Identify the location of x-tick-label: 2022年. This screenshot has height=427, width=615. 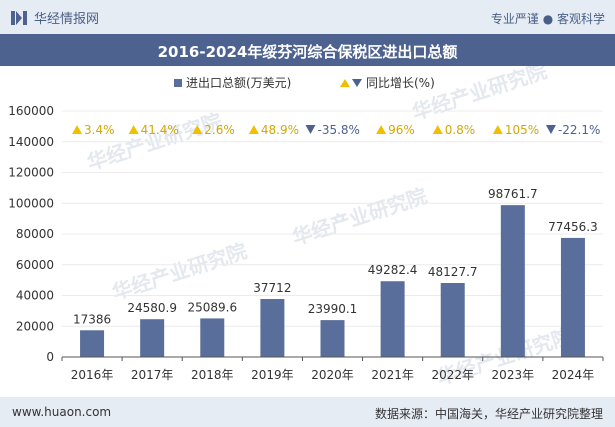
(452, 375).